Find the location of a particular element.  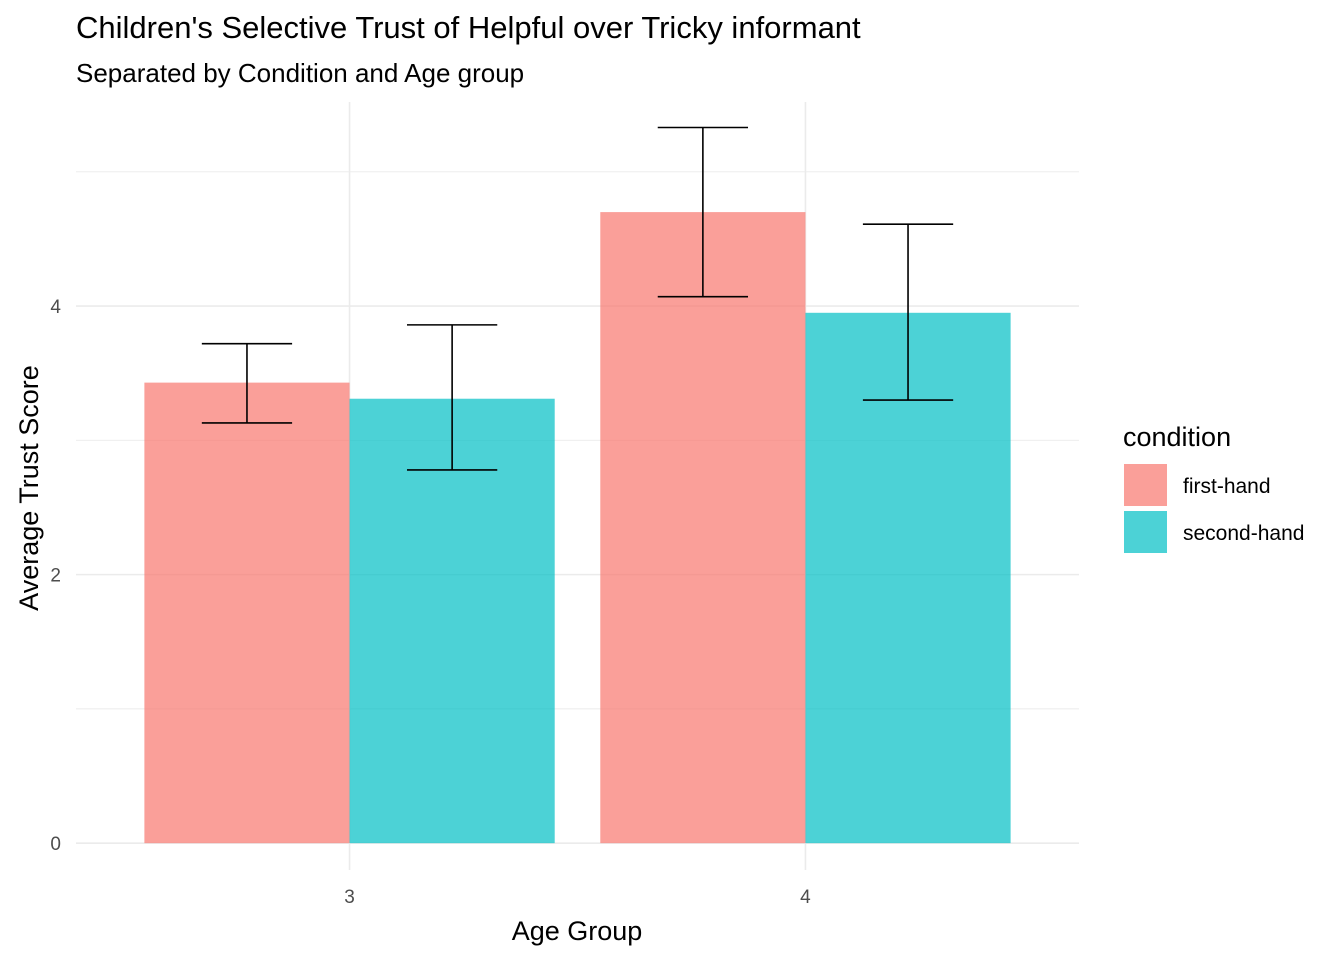

x-tick-label: 3 is located at coordinates (349, 897).